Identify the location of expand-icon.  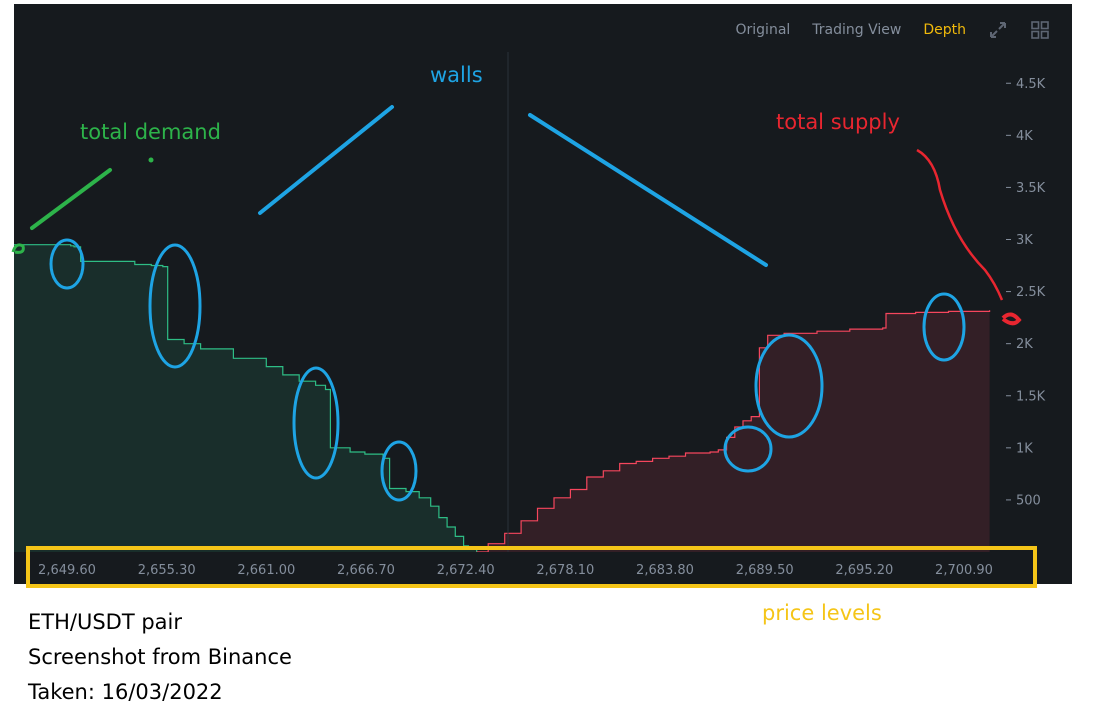
(998, 30).